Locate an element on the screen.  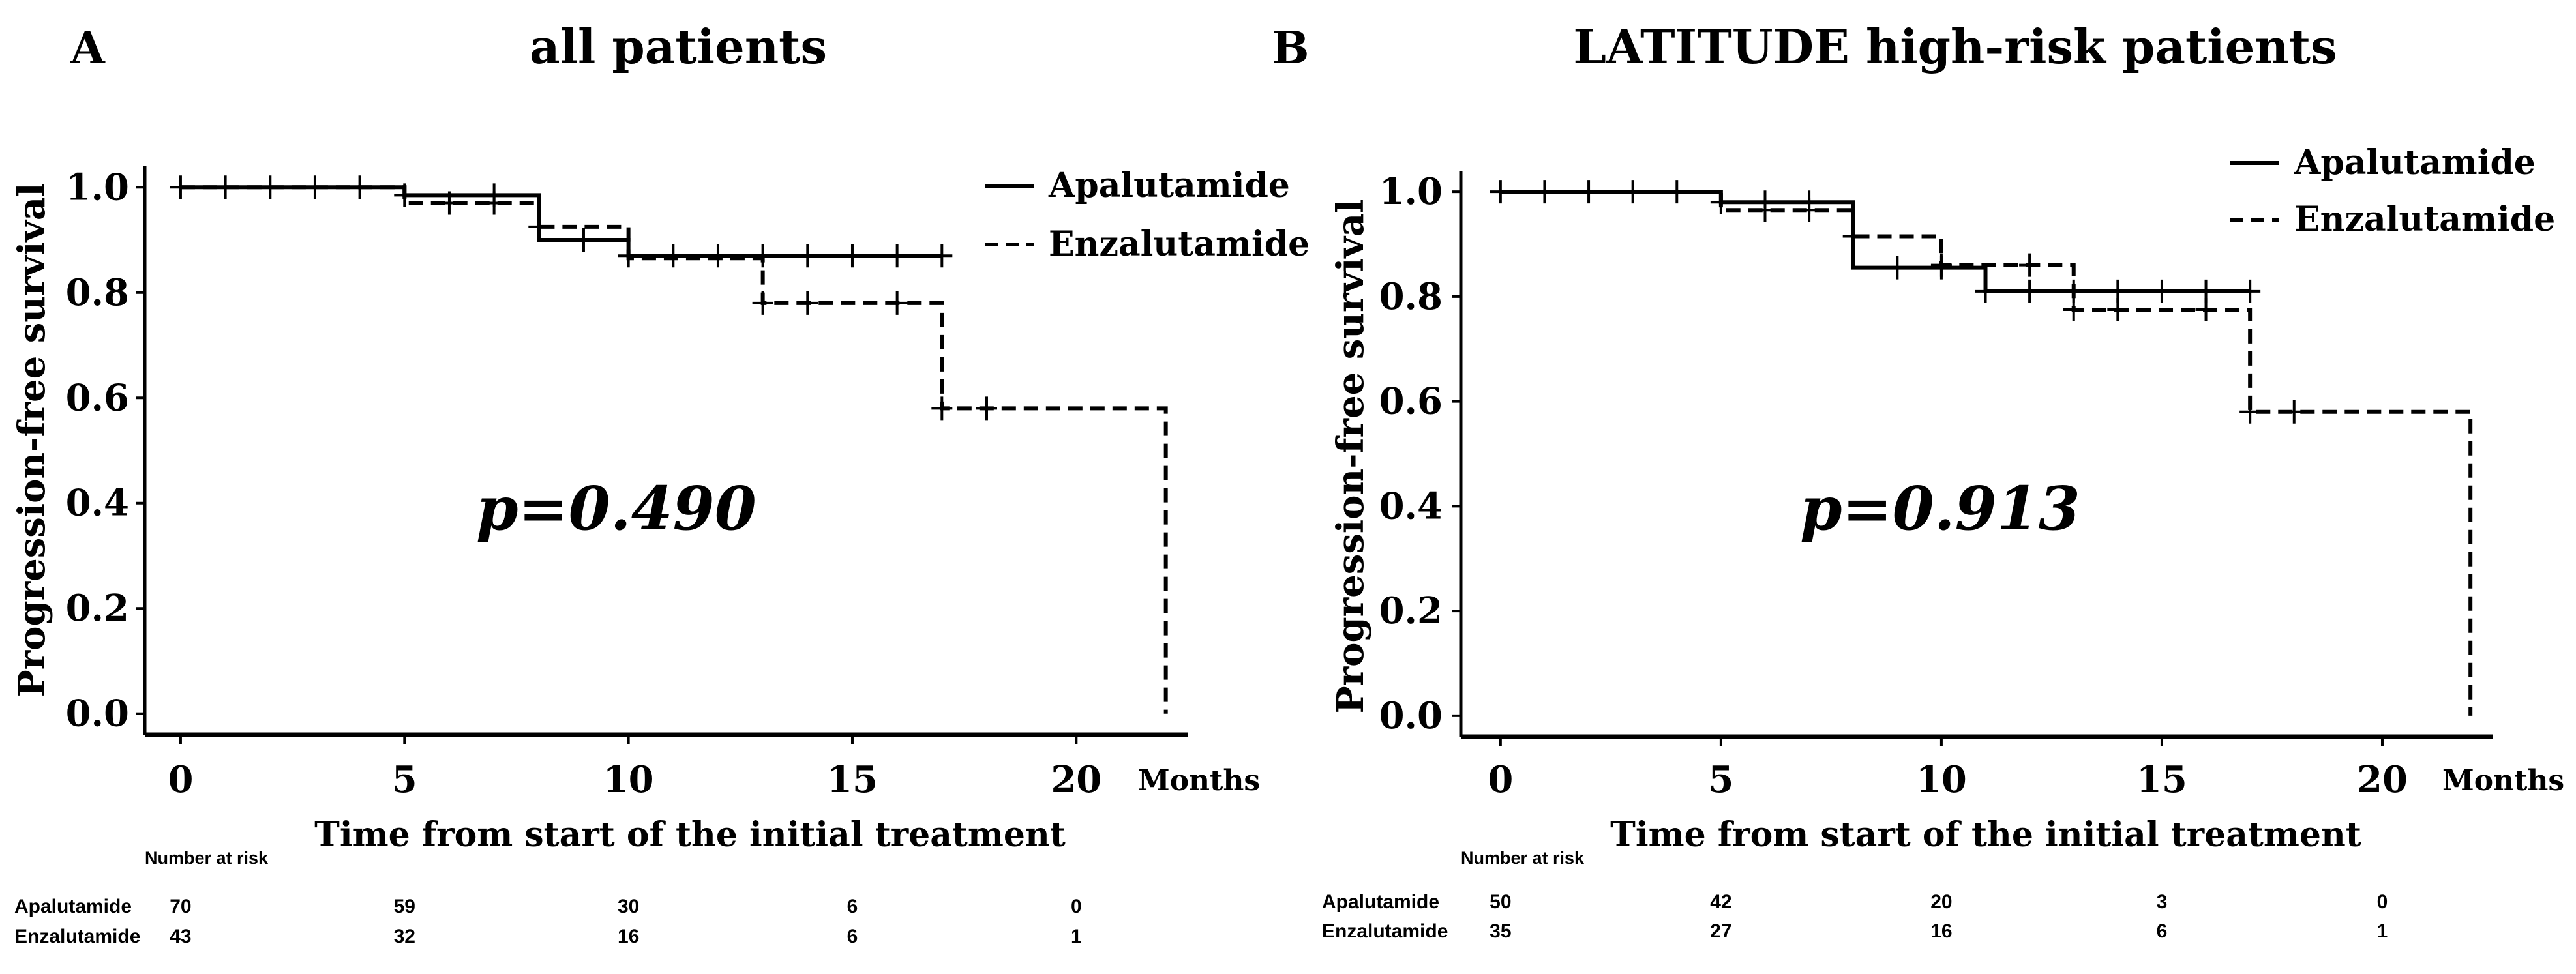
panel-a-x-tick-label: 10 is located at coordinates (628, 779).